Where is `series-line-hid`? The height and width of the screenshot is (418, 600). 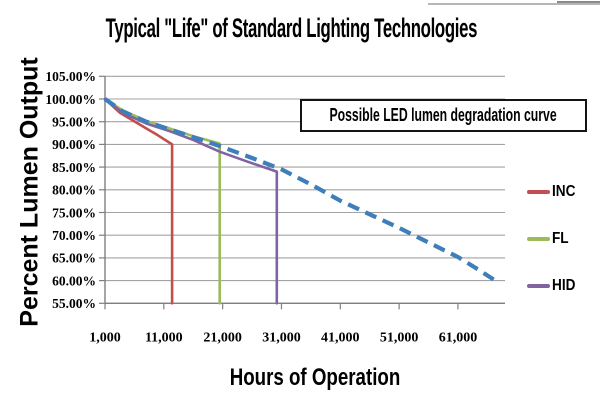 series-line-hid is located at coordinates (191, 201).